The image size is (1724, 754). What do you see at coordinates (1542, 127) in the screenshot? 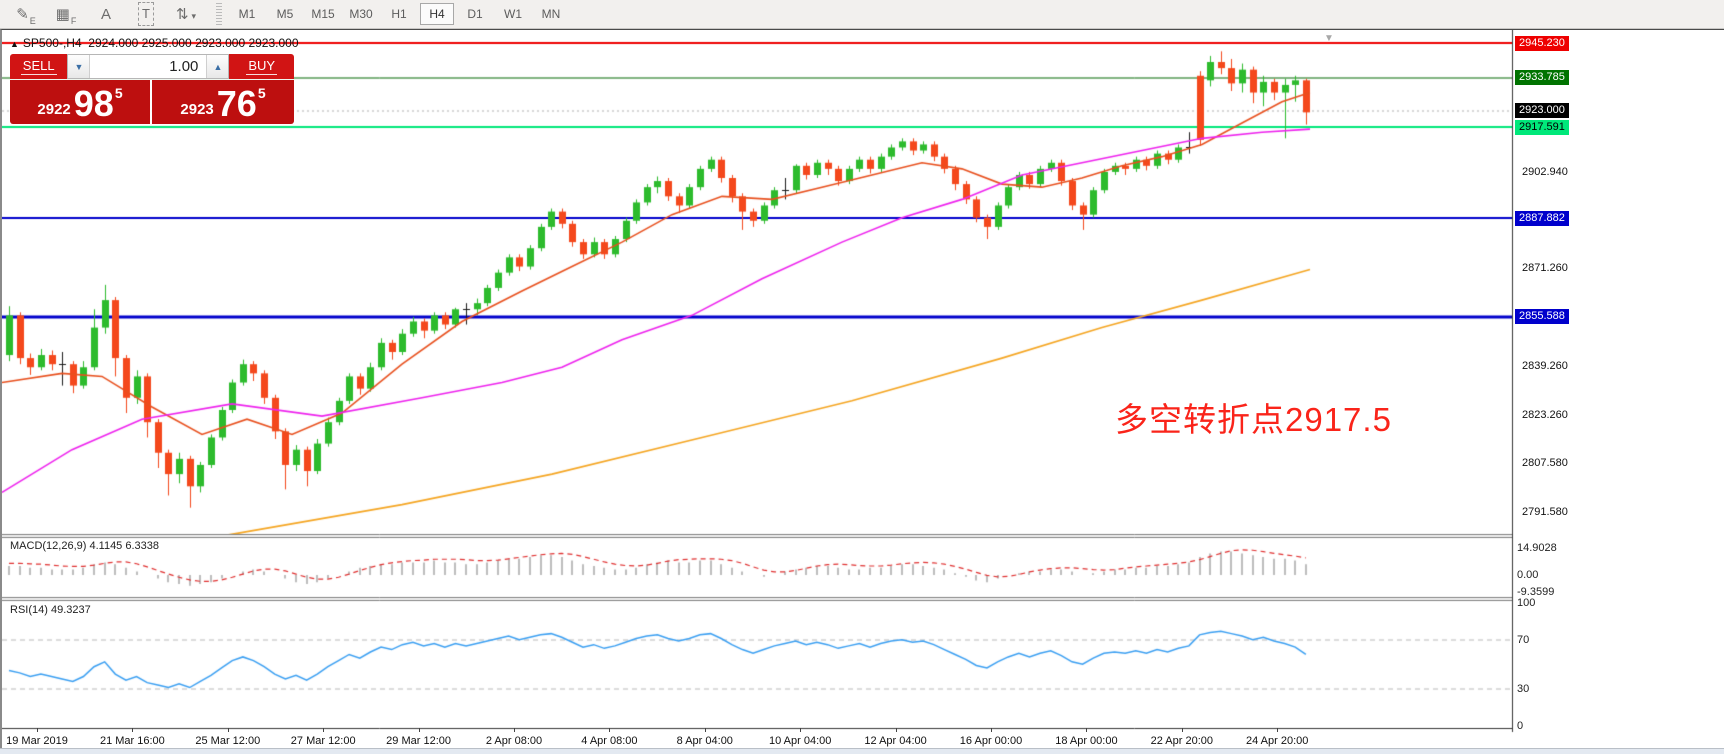
I see `price-axis-label: 2917.591` at bounding box center [1542, 127].